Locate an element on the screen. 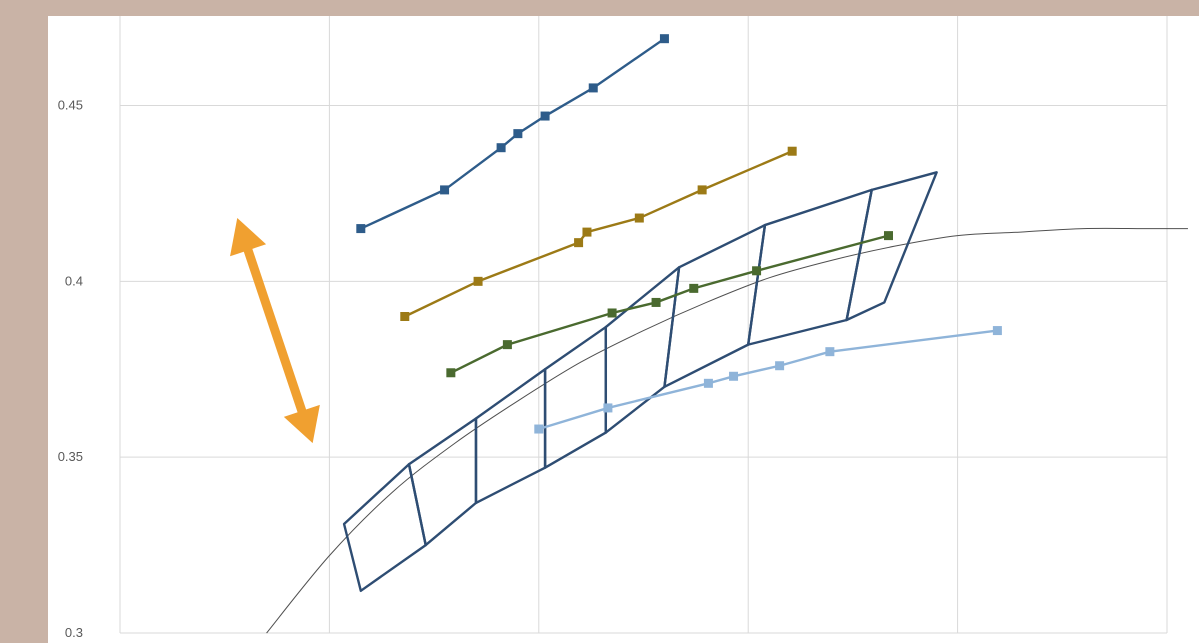 The height and width of the screenshot is (643, 1199). annotation-arrow-layer is located at coordinates (275, 331).